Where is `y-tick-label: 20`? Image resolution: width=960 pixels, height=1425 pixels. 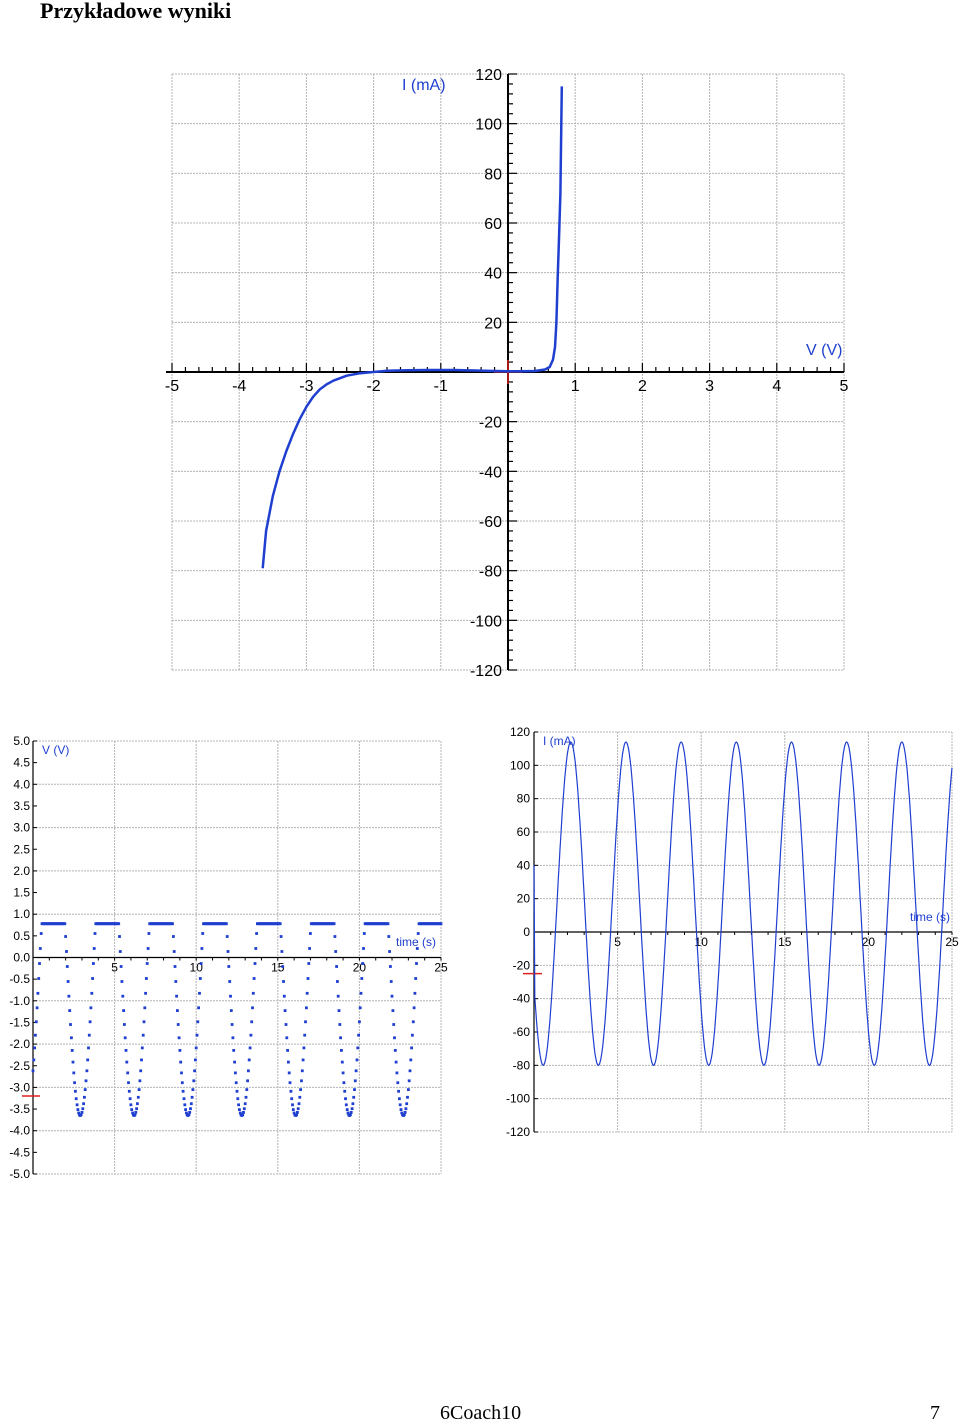 y-tick-label: 20 is located at coordinates (524, 899).